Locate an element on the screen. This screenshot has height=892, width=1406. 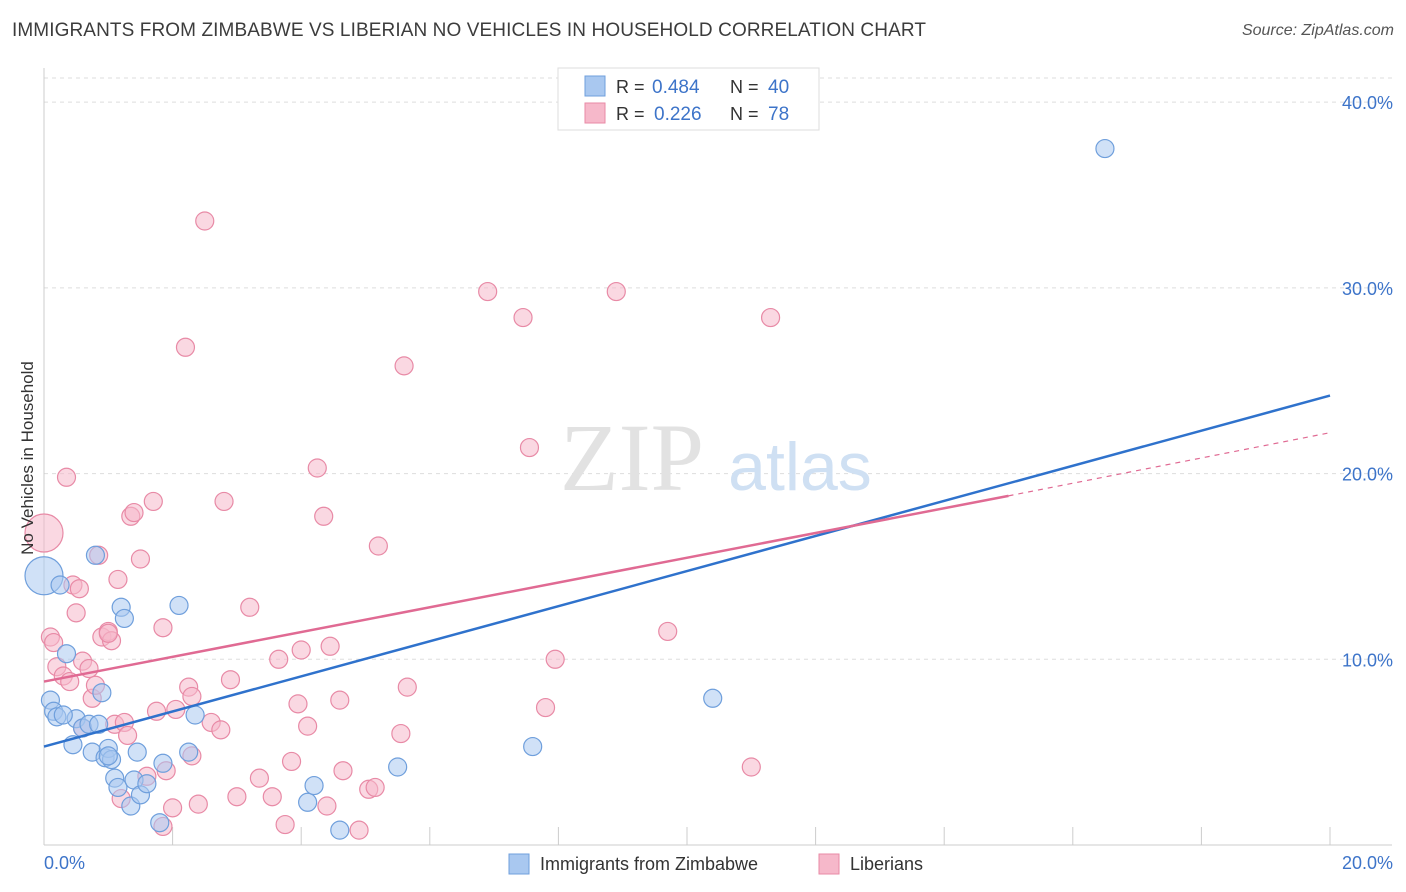
stats-r-value-zimbabwe: 0.484 is located at coordinates (676, 87).